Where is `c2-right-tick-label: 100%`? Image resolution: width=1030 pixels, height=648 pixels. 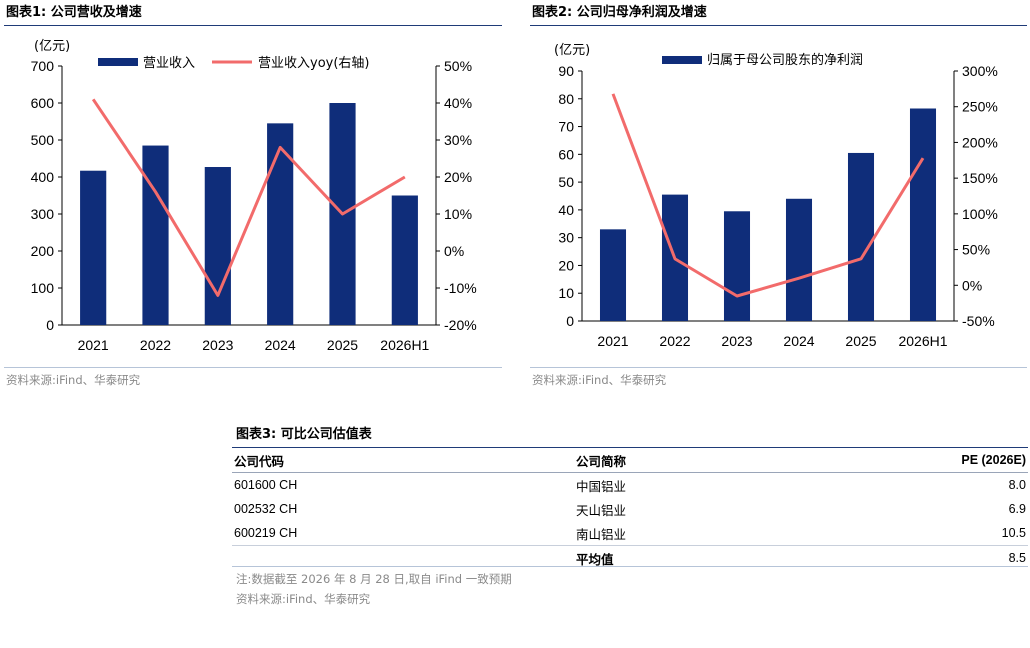 c2-right-tick-label: 100% is located at coordinates (980, 214).